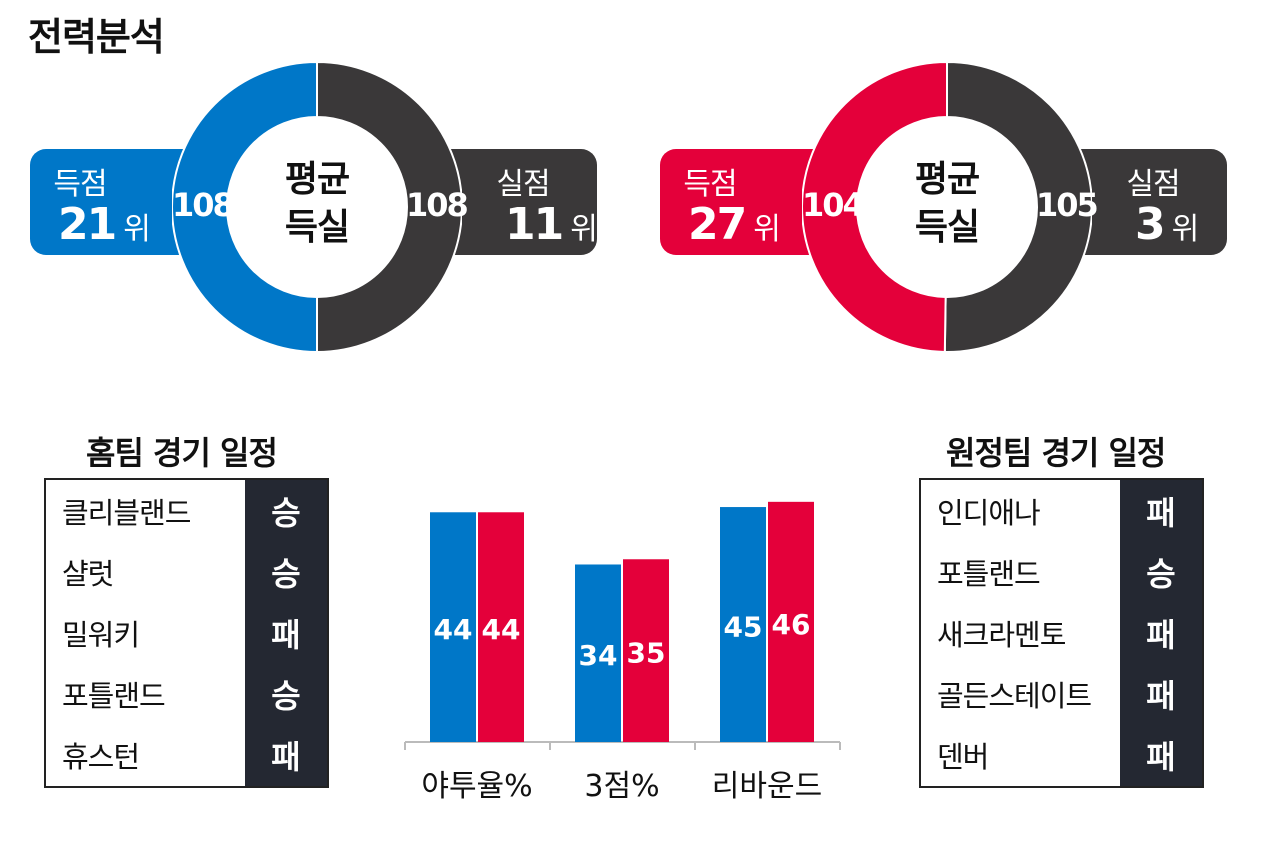  I want to click on data-label: 46, so click(791, 624).